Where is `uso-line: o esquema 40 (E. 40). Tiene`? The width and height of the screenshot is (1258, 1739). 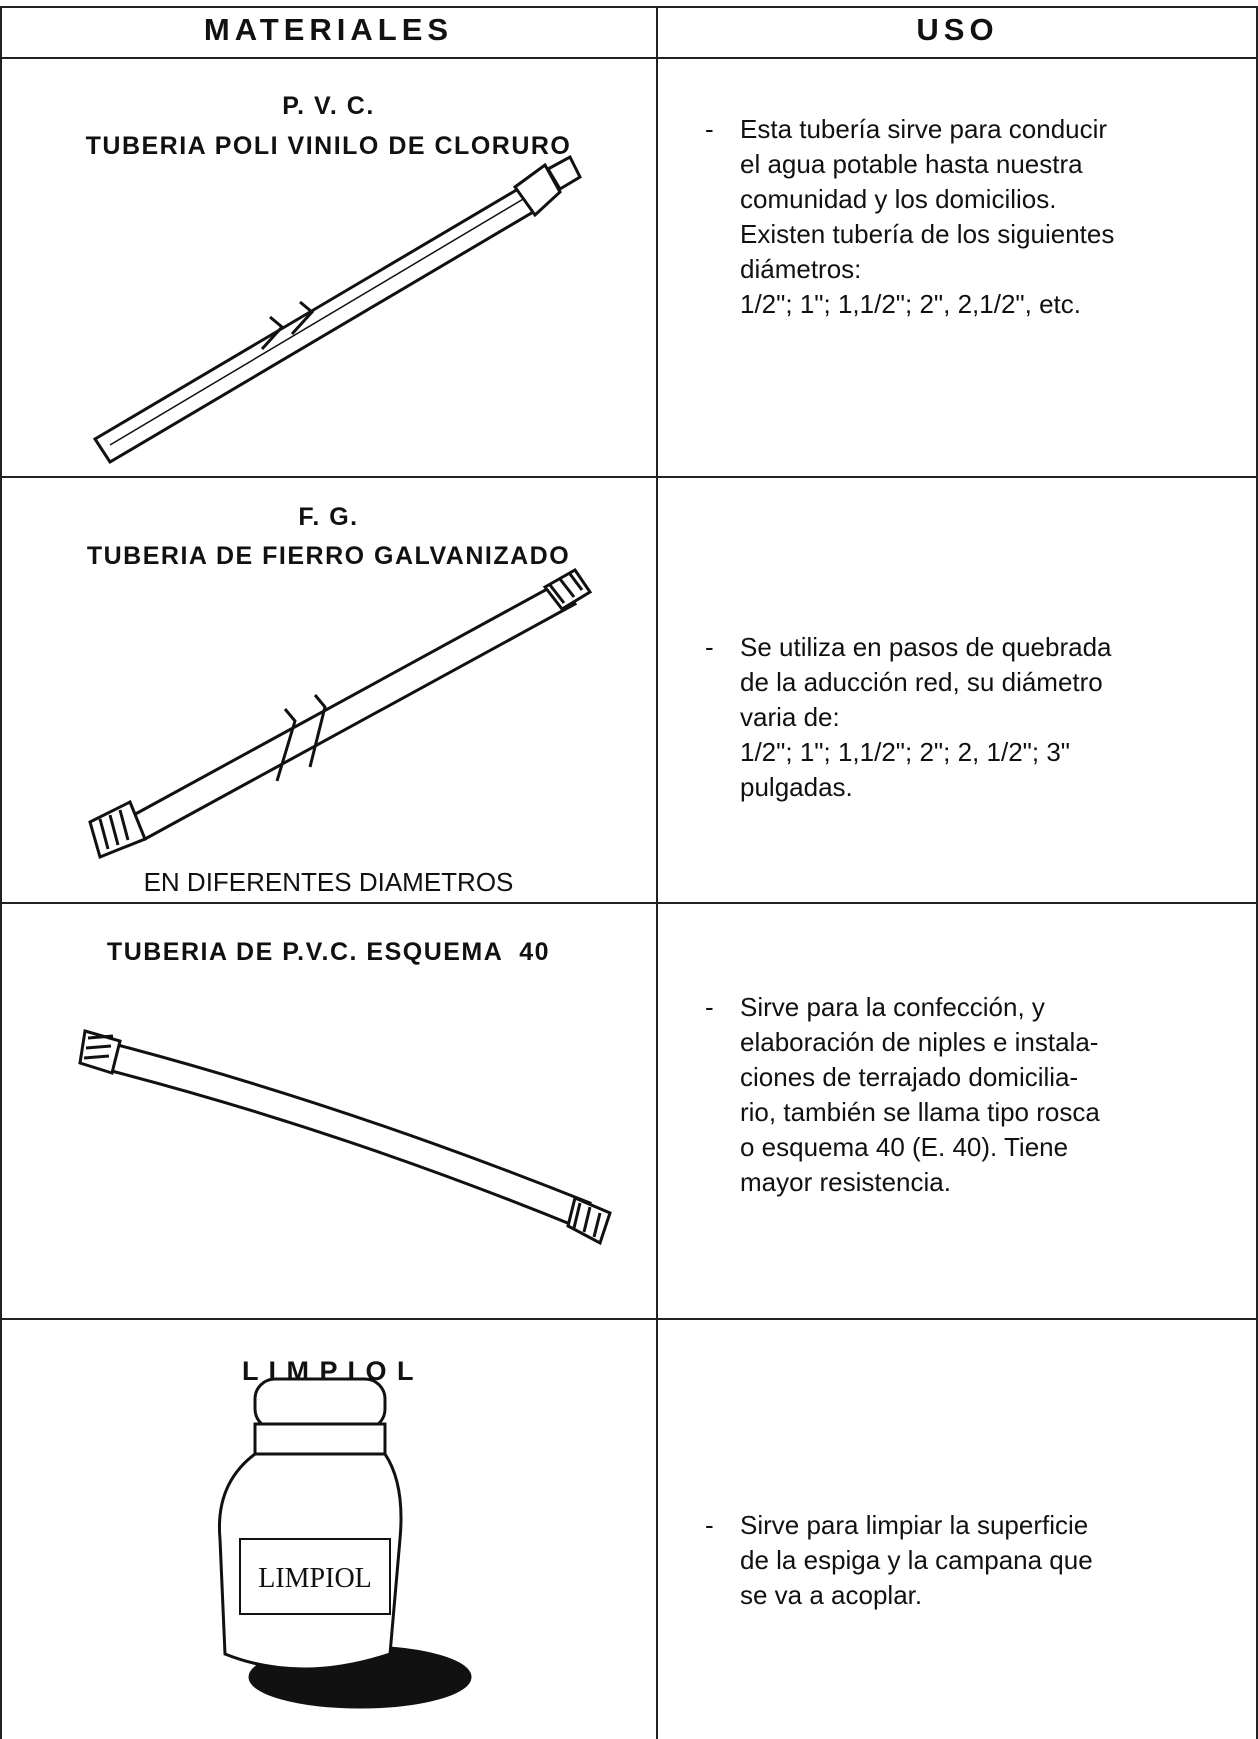
uso-line: o esquema 40 (E. 40). Tiene is located at coordinates (904, 1147).